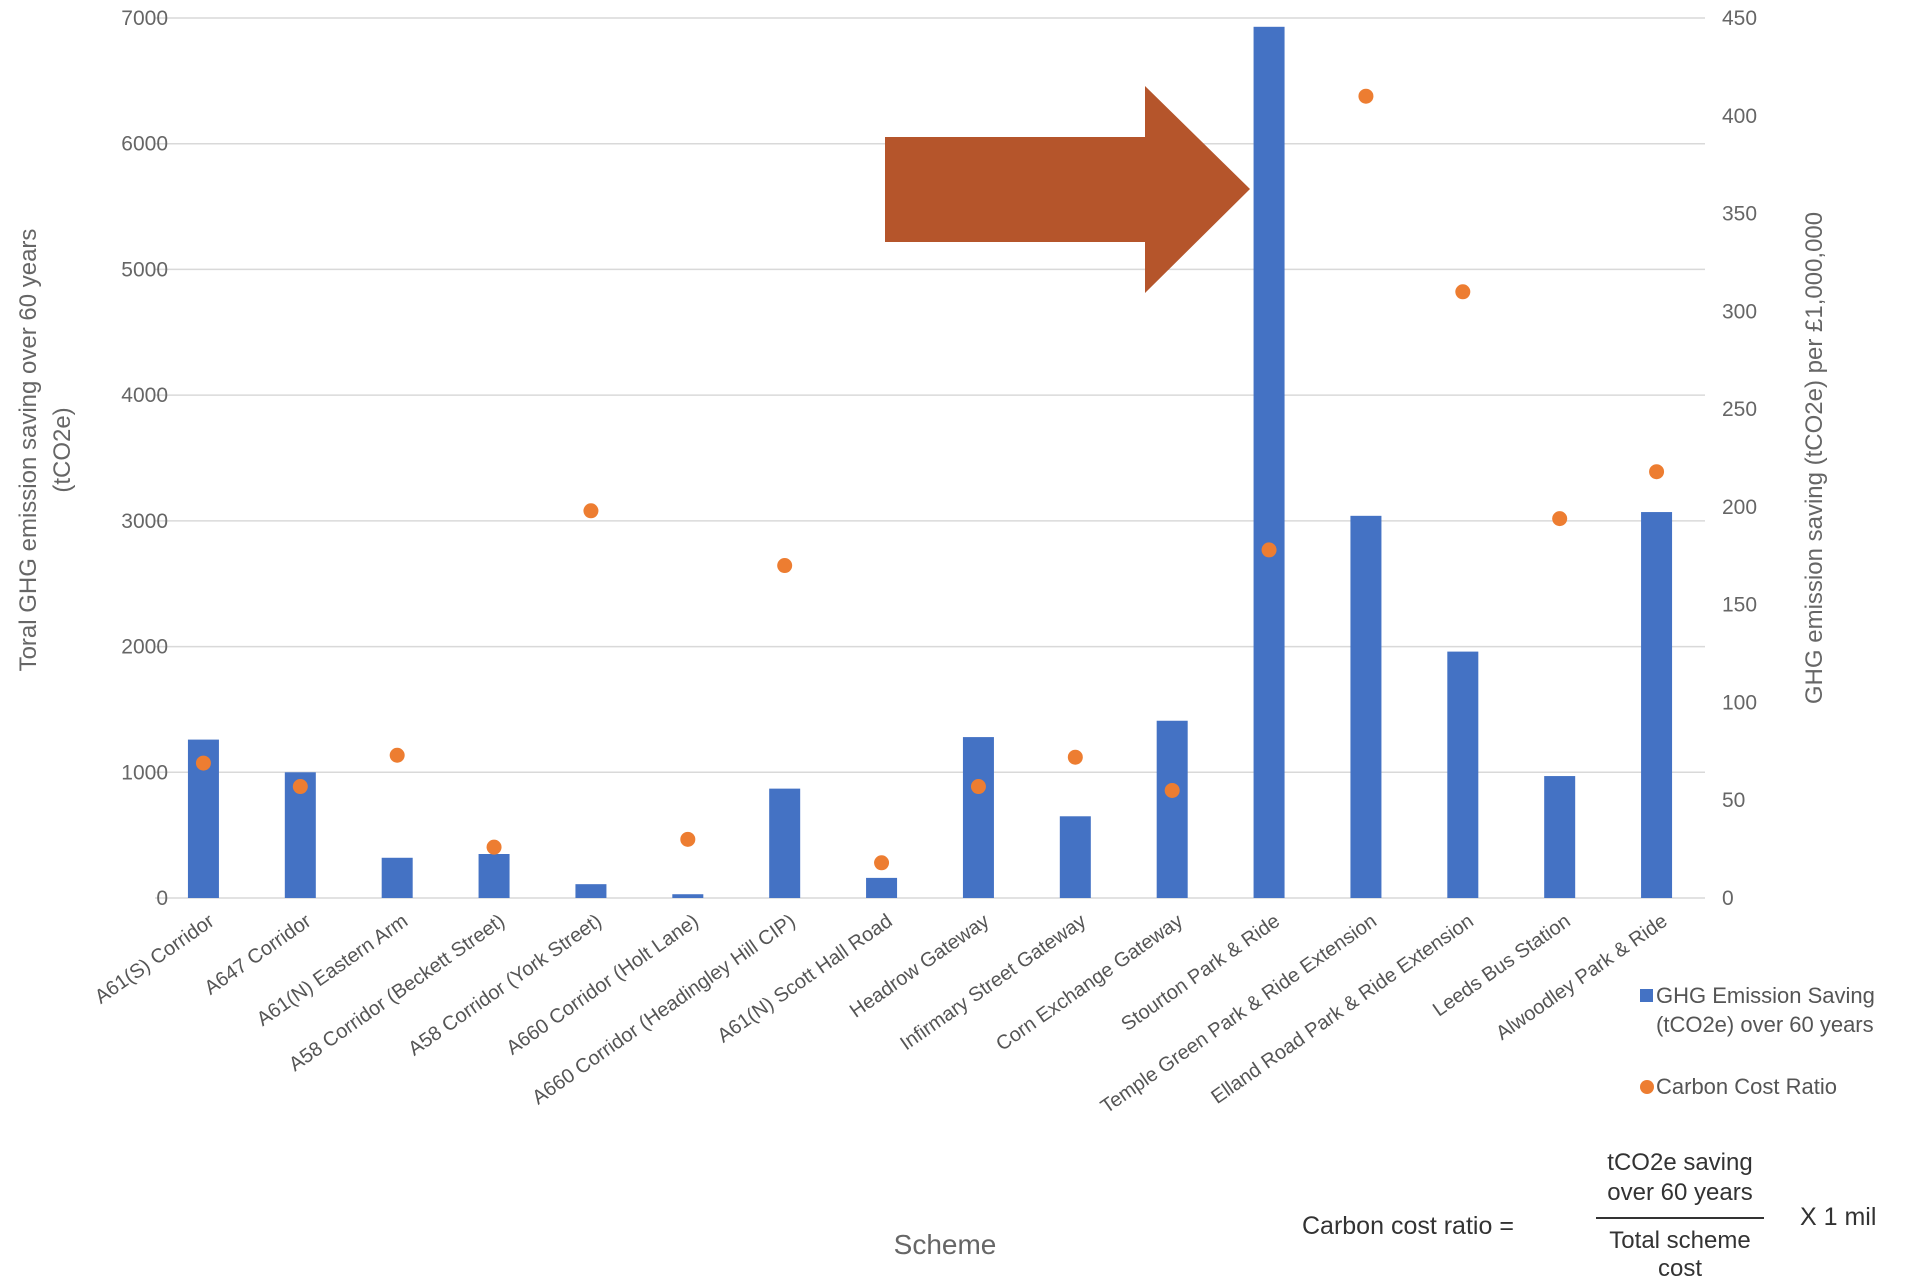 The height and width of the screenshot is (1276, 1913). Describe the element at coordinates (1679, 1240) in the screenshot. I see `formula-denominator-1: Total scheme` at that location.